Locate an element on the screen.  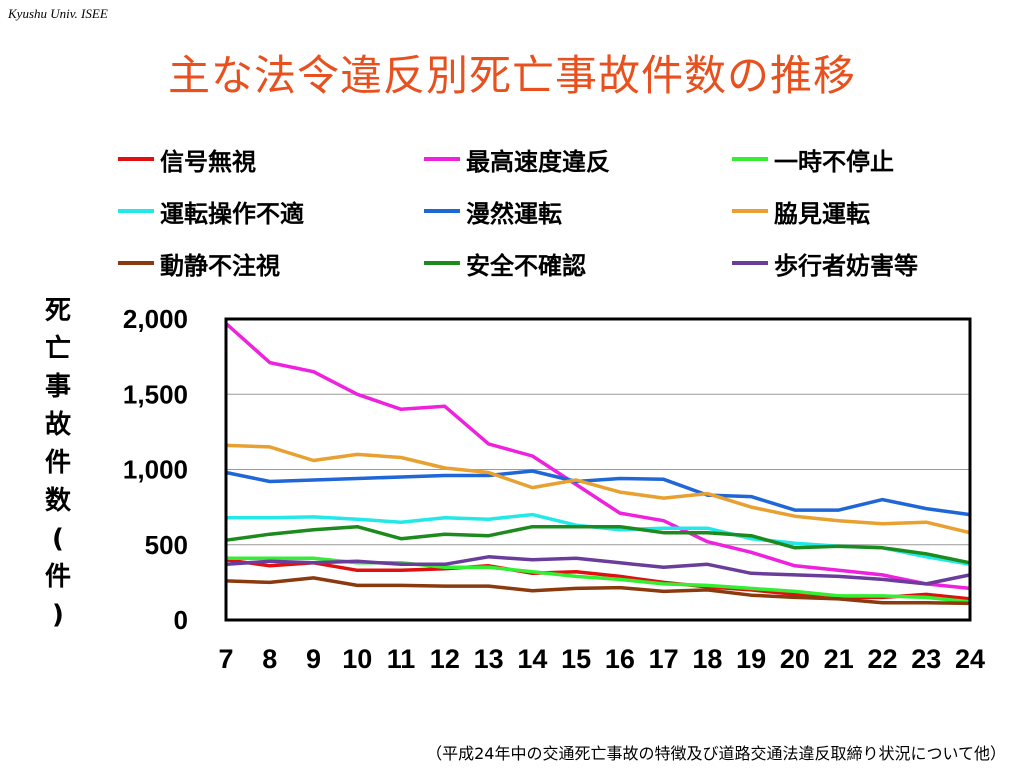
legend-item: 漫然運転 is located at coordinates (493, 211).